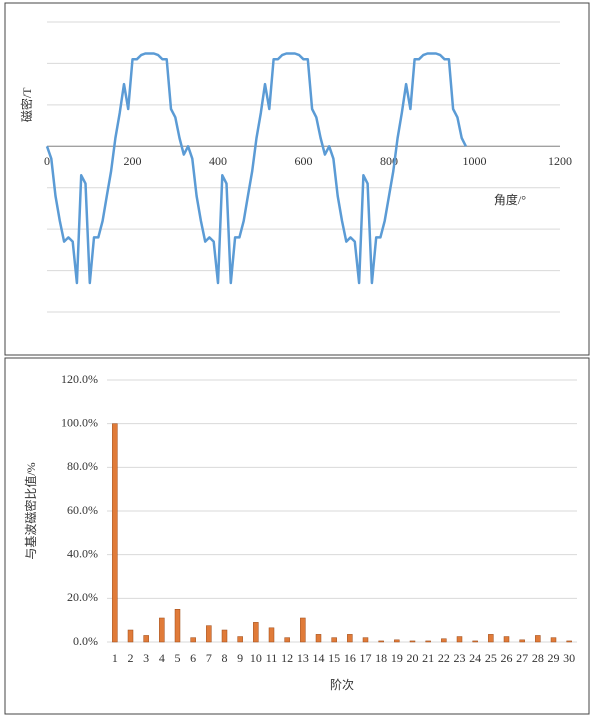 This screenshot has width=594, height=718. What do you see at coordinates (342, 685) in the screenshot?
I see `x-axis-label: 阶次` at bounding box center [342, 685].